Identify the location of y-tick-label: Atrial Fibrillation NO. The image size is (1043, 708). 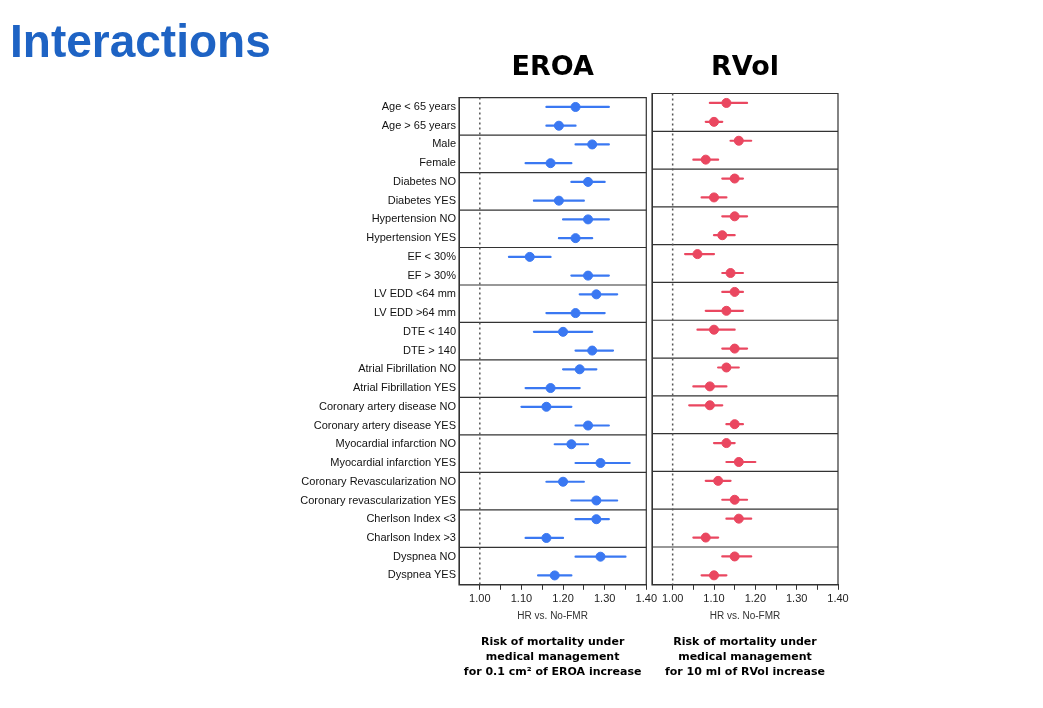
(407, 368).